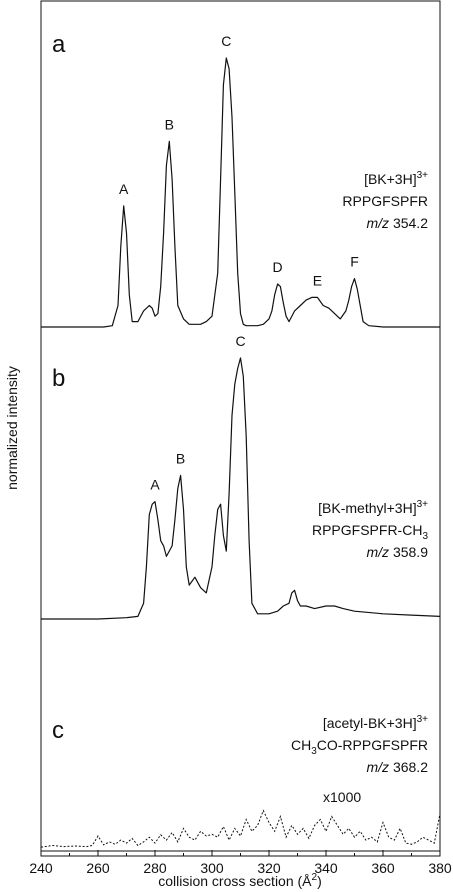  Describe the element at coordinates (278, 267) in the screenshot. I see `peak-label-d: D` at that location.